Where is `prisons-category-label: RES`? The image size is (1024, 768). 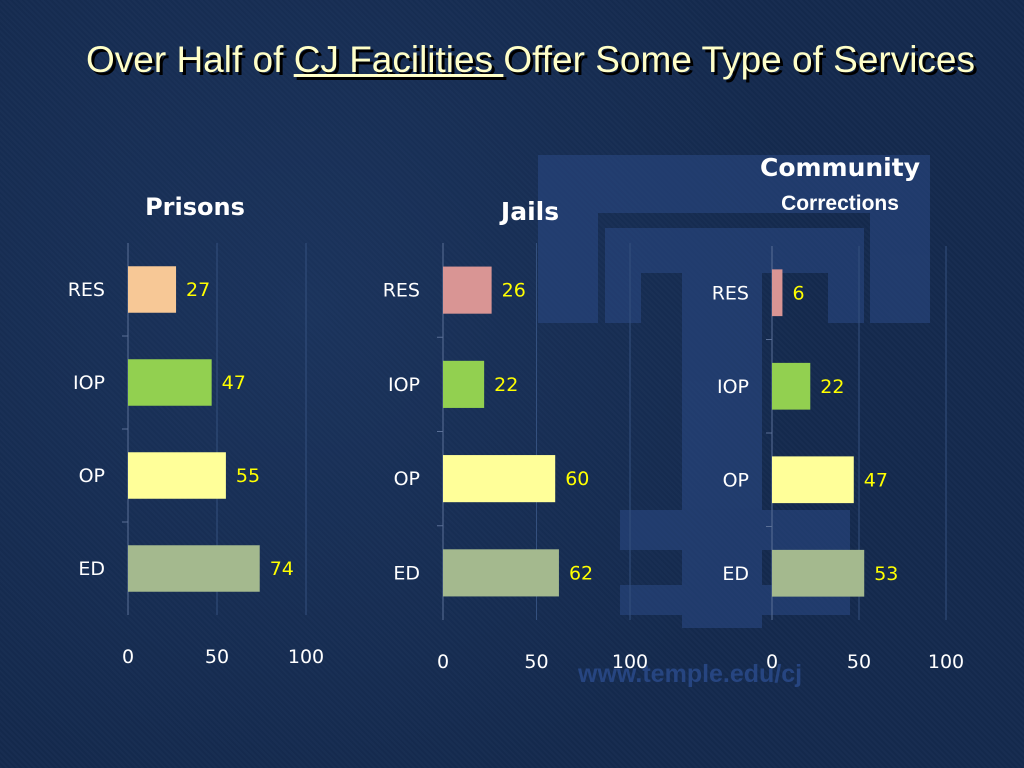 prisons-category-label: RES is located at coordinates (86, 290).